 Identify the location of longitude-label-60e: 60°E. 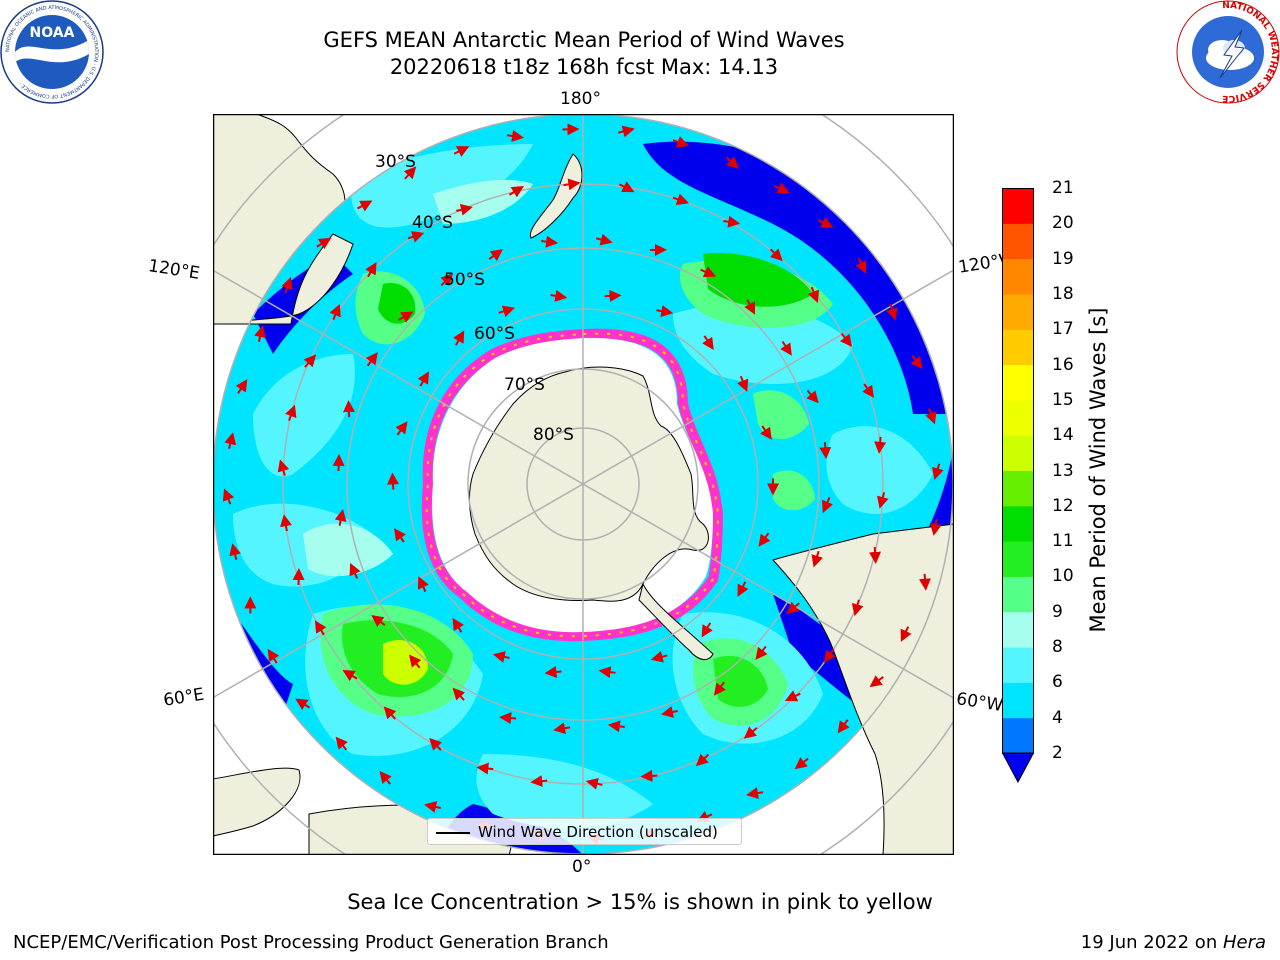
(184, 697).